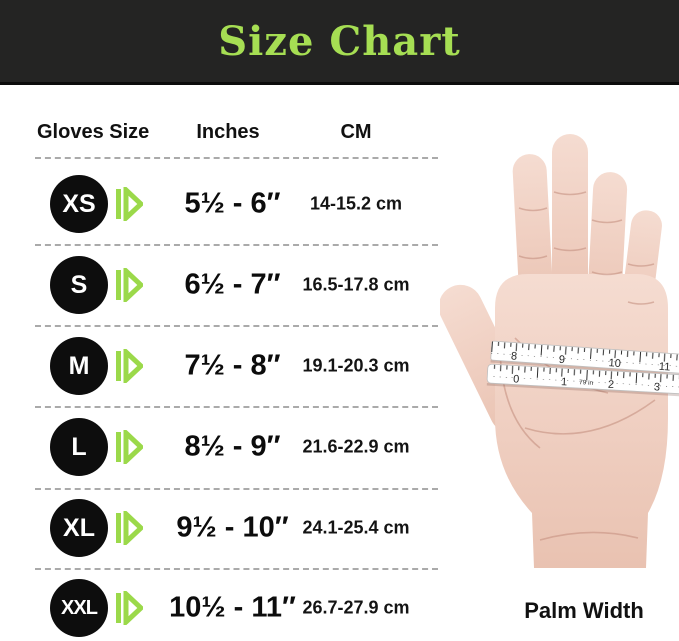 This screenshot has height=641, width=679. Describe the element at coordinates (356, 203) in the screenshot. I see `cm-value: 14-15.2 cm` at that location.